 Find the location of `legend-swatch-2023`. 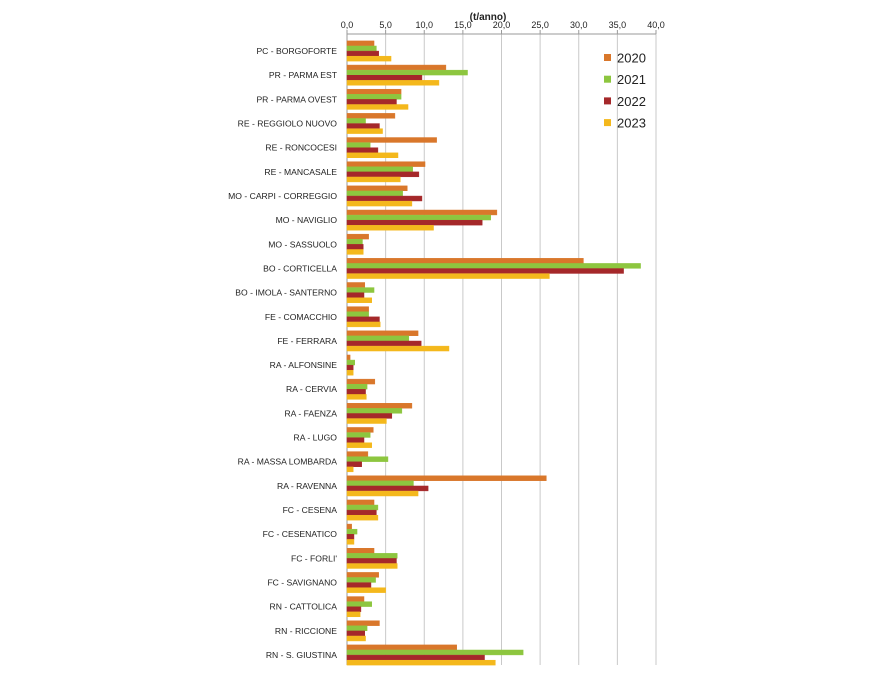

legend-swatch-2023 is located at coordinates (607, 123).